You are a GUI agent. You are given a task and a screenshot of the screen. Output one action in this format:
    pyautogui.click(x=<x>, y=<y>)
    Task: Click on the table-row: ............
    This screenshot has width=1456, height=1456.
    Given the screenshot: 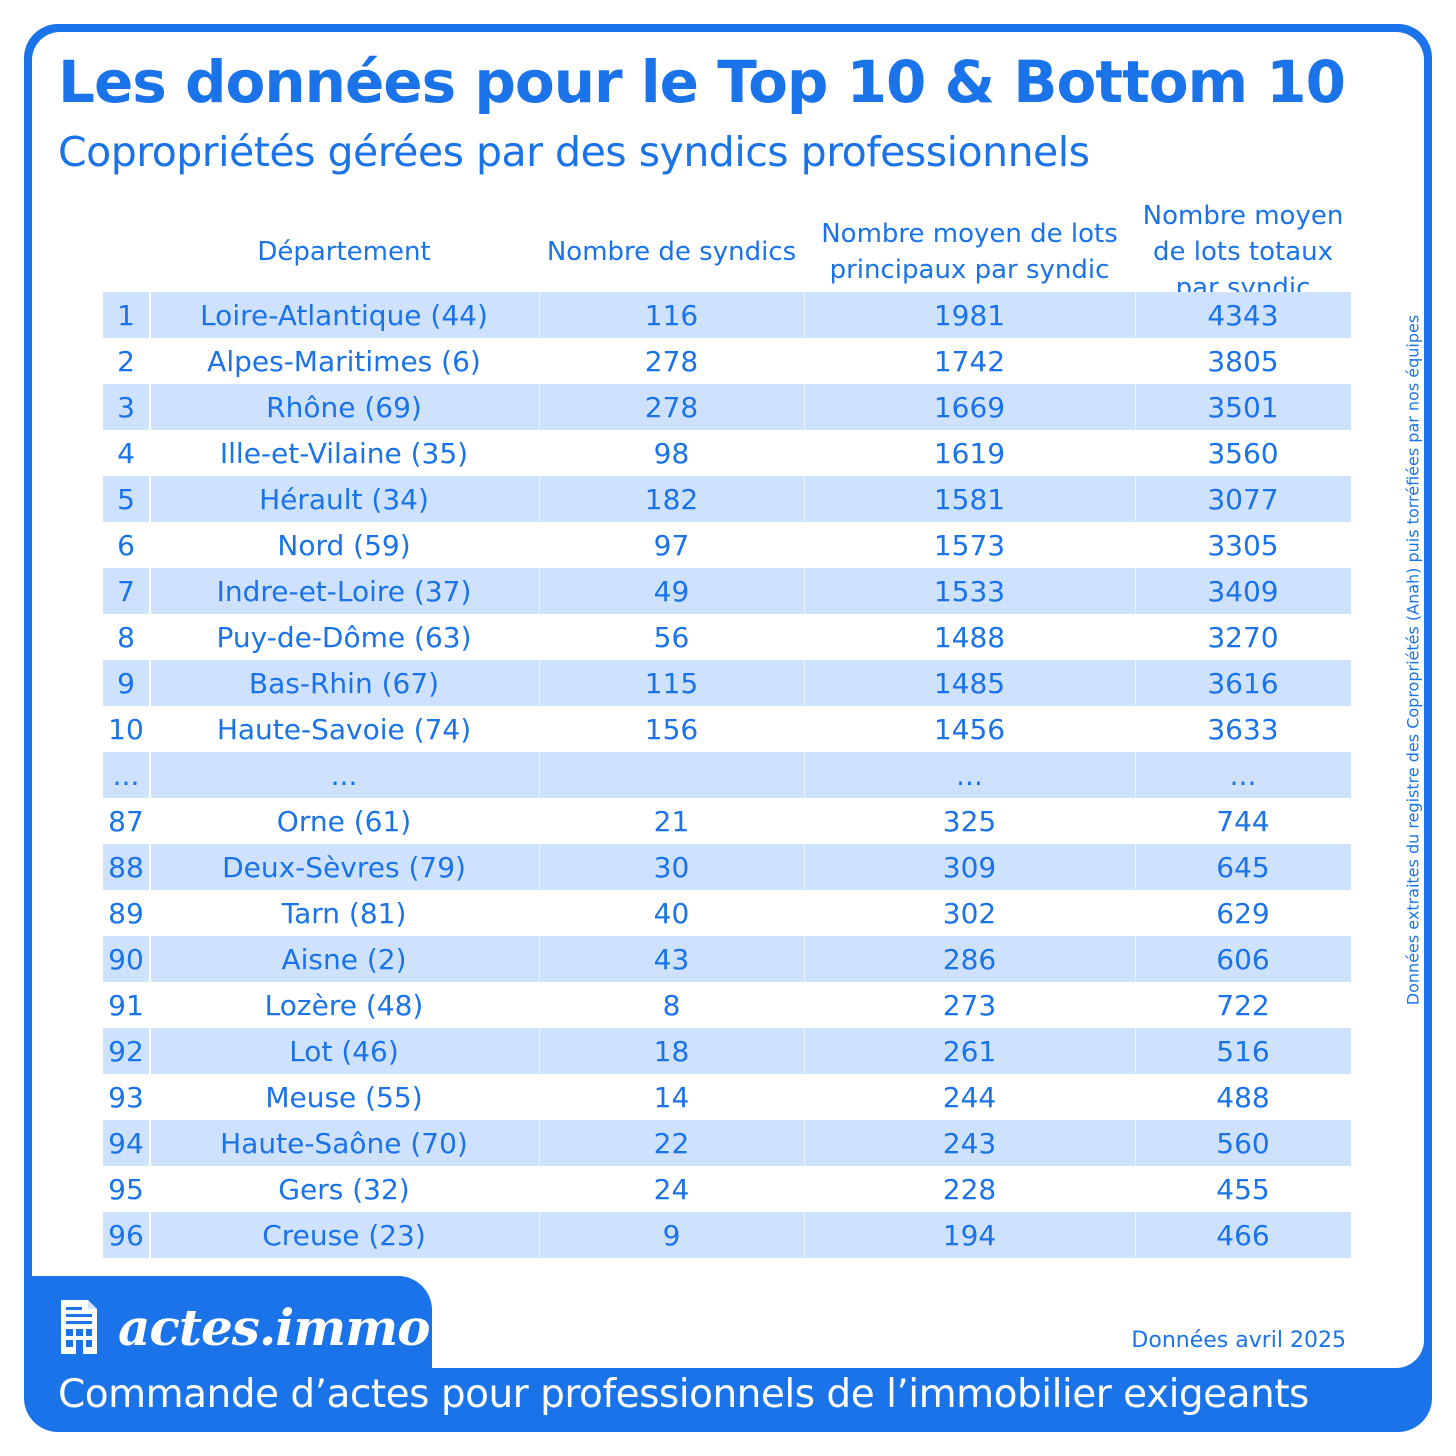 What is the action you would take?
    pyautogui.click(x=727, y=775)
    